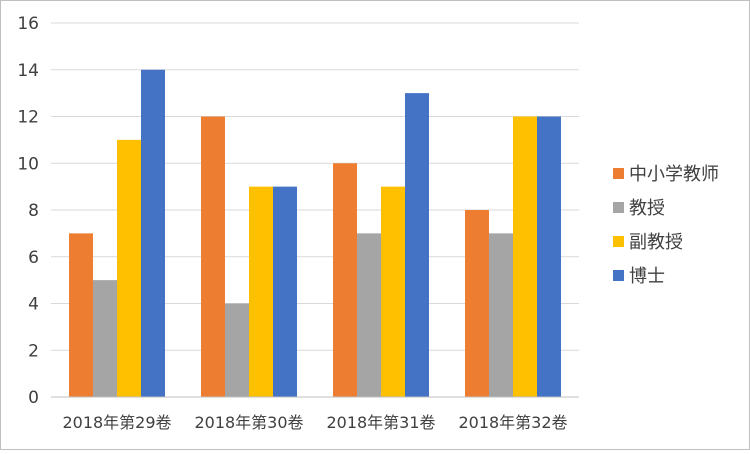 The image size is (750, 454). I want to click on y-tick-label: 14, so click(28, 71).